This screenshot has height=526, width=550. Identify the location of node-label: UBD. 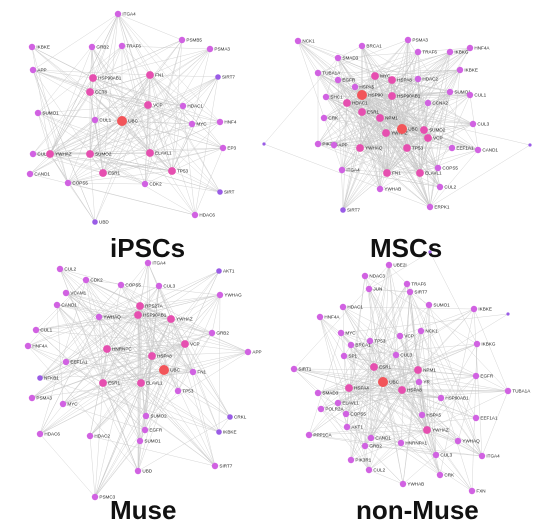
(147, 471).